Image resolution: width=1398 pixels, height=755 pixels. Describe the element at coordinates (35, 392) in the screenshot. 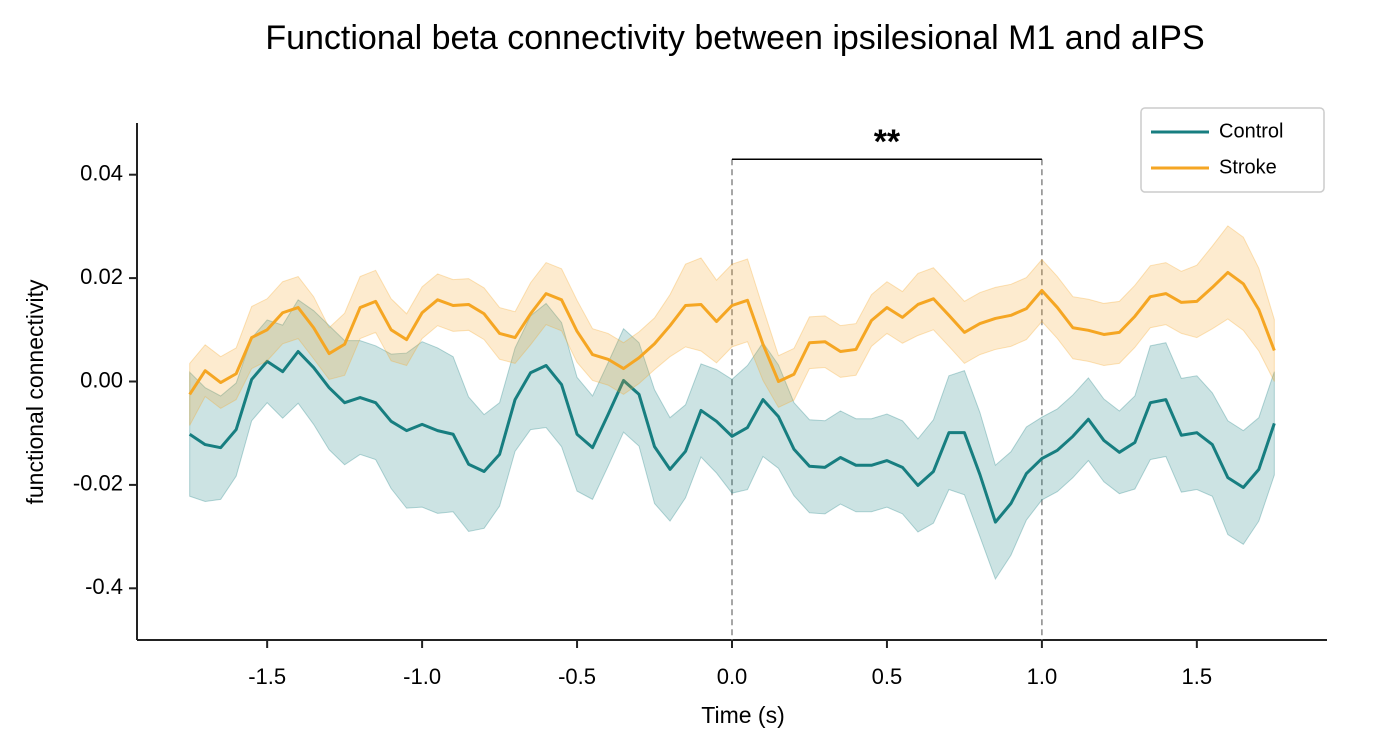

I see `y-axis-label: functional connectivity` at that location.